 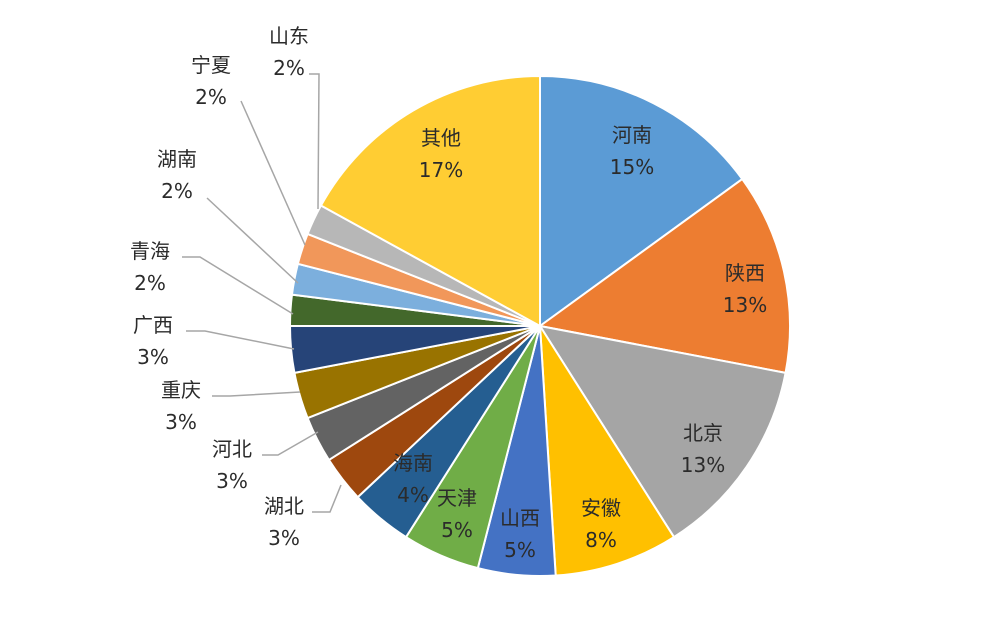 I want to click on slice-name-label: 湖南, so click(x=177, y=159).